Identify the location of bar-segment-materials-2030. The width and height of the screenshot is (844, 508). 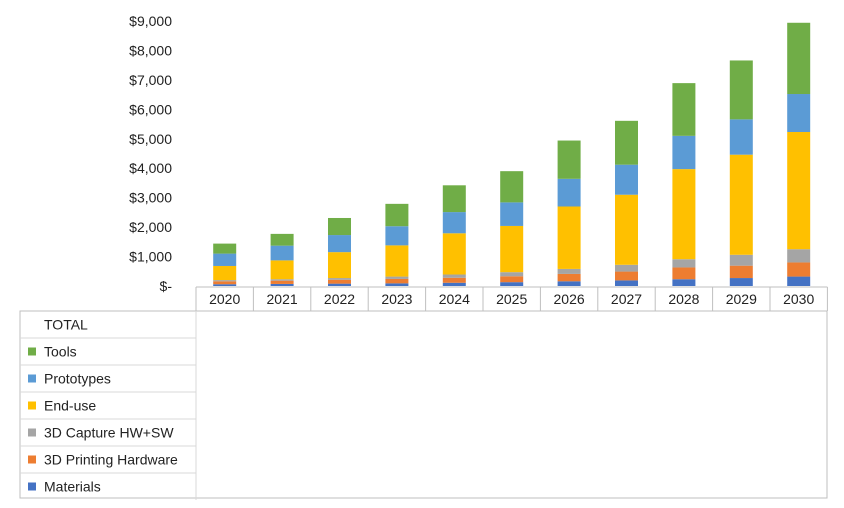
(799, 281).